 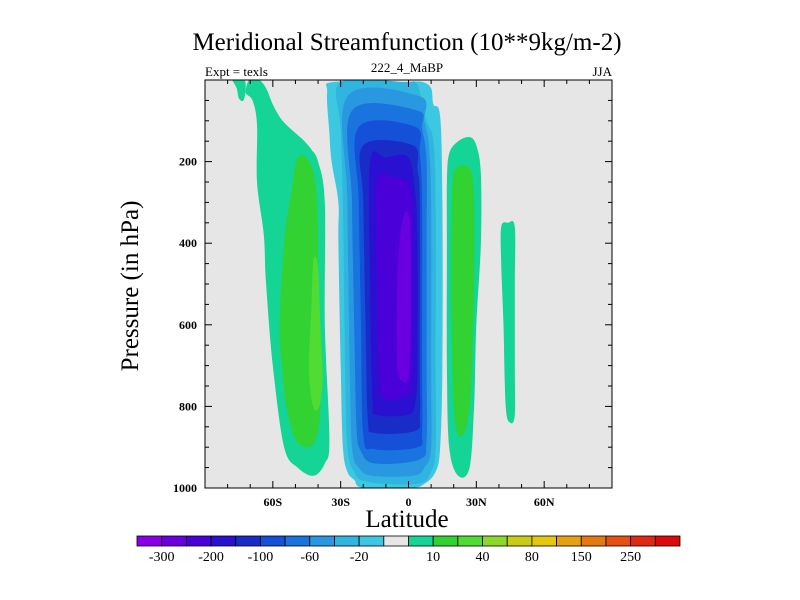 I want to click on colorbar-label: 10, so click(x=433, y=557).